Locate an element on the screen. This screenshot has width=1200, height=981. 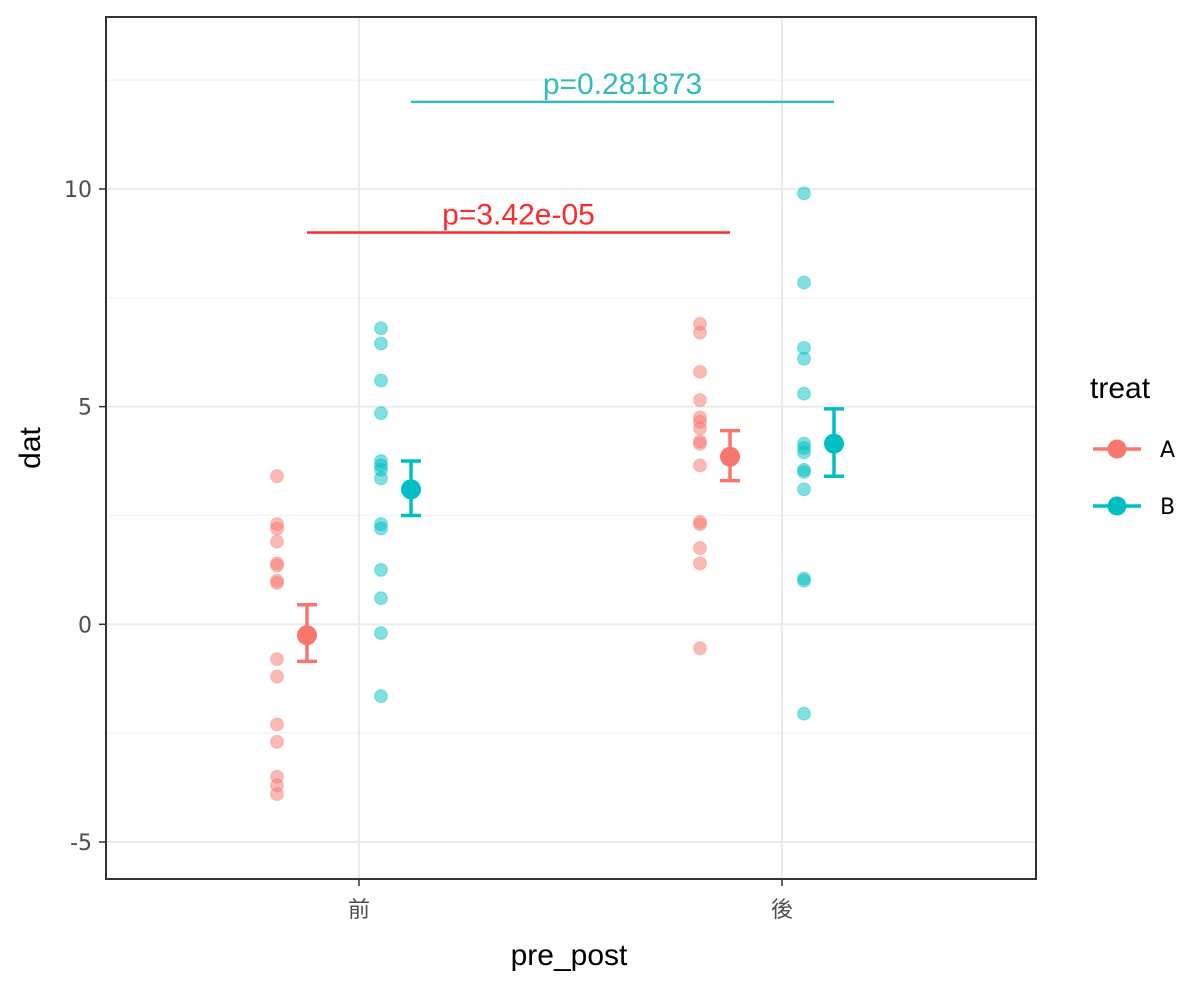
y-axis-title: dat is located at coordinates (30, 447).